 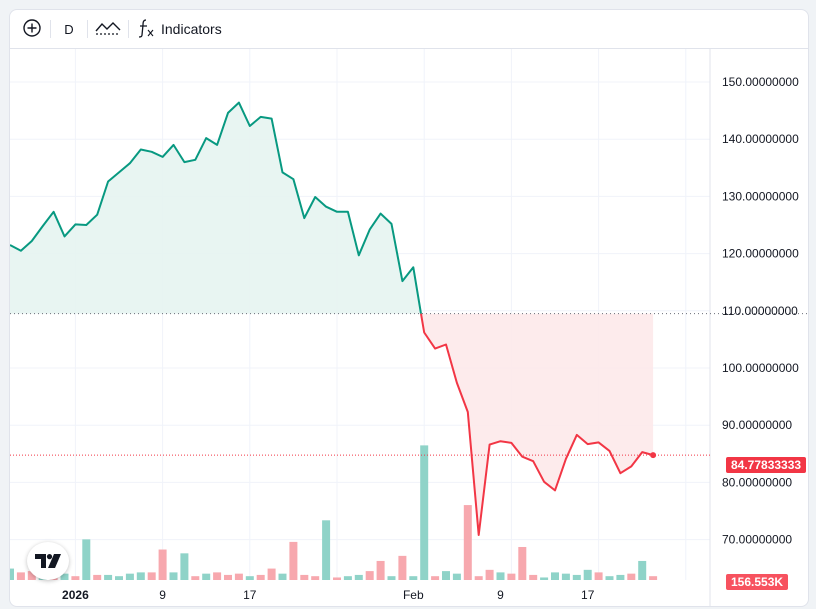 I want to click on time-tick-label: 2026, so click(x=75, y=595).